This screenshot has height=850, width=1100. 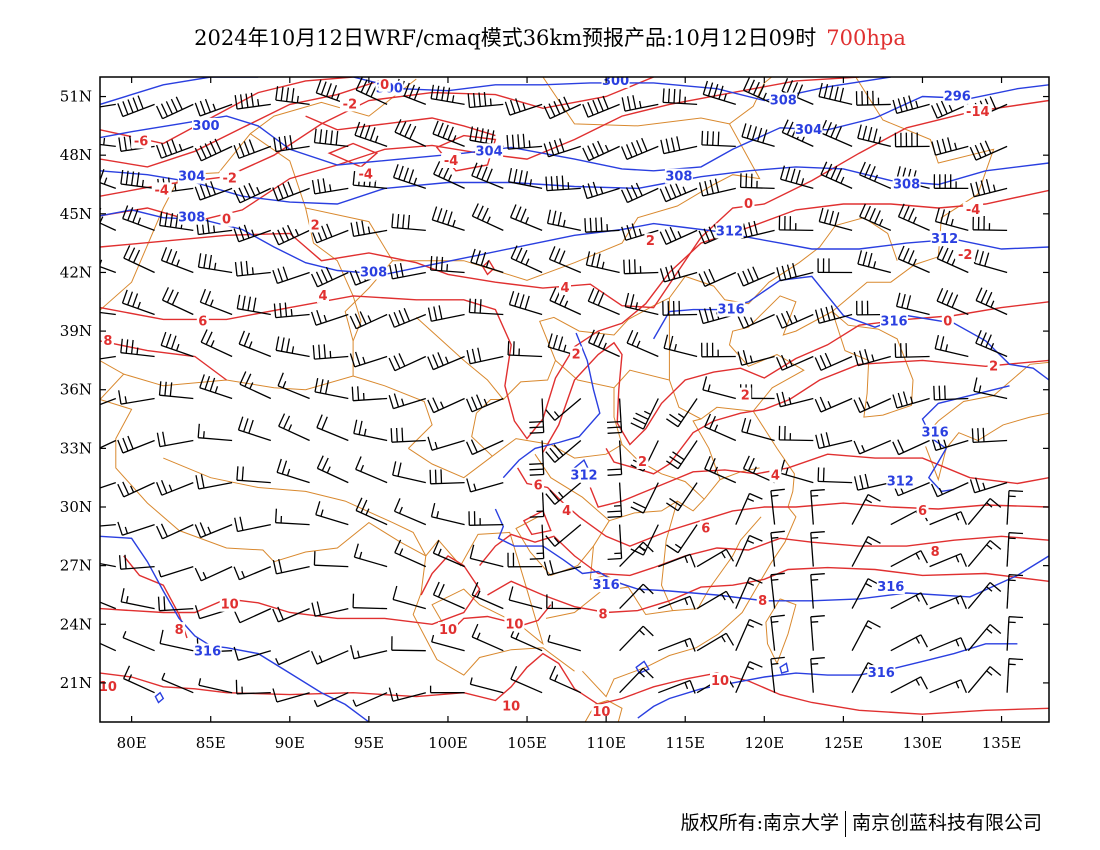 I want to click on temperature-contour-label: 10, so click(x=511, y=706).